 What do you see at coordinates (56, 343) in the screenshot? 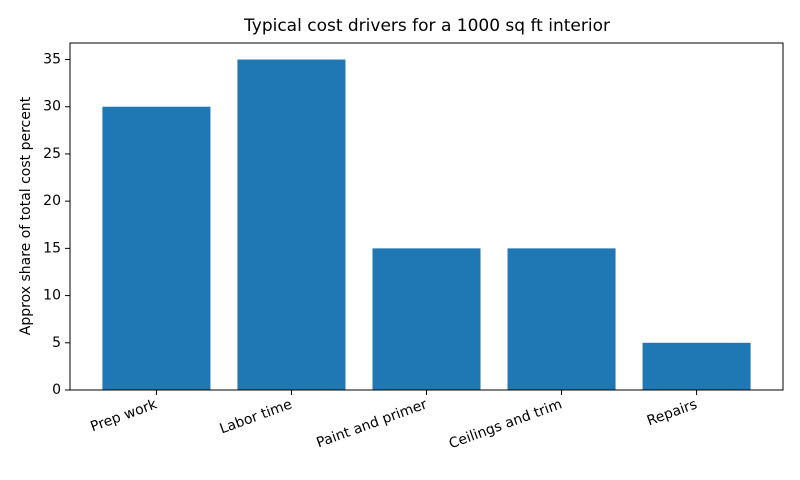
I see `y-tick-label: 5` at bounding box center [56, 343].